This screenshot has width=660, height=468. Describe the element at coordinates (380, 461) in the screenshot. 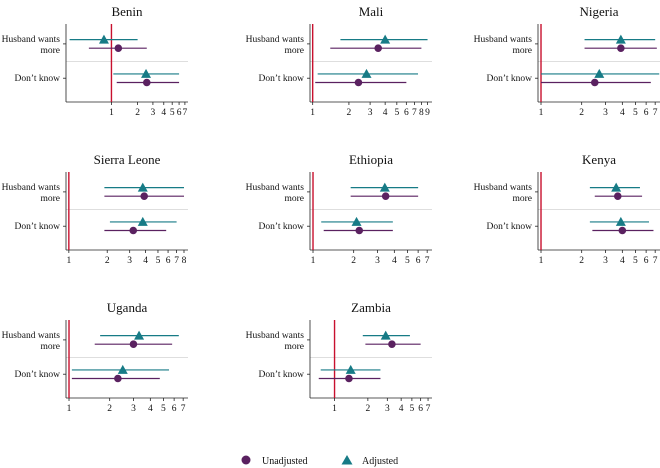

I see `legend-adjusted-label: Adjusted` at that location.